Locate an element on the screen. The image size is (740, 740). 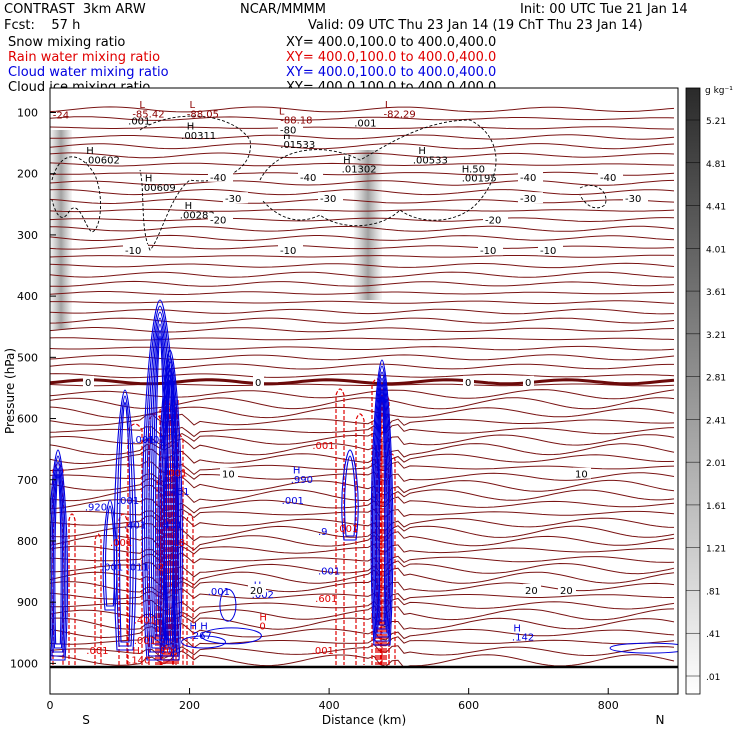
temperature-label: 10 is located at coordinates (581, 475).